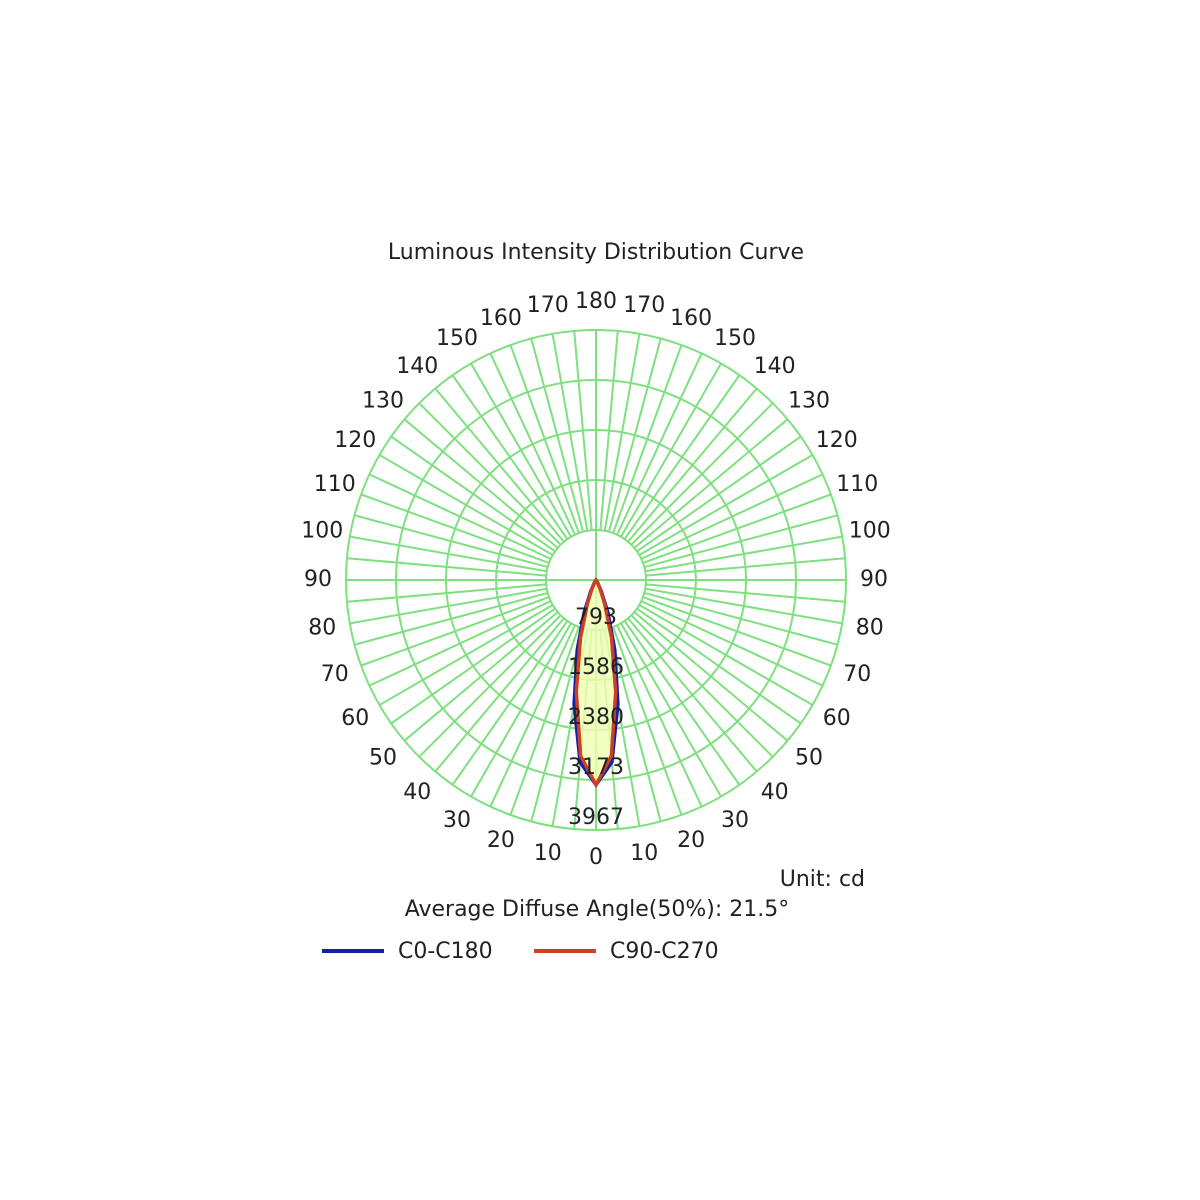 This screenshot has width=1200, height=1200. Describe the element at coordinates (596, 717) in the screenshot. I see `r-tick-label: 2380` at that location.